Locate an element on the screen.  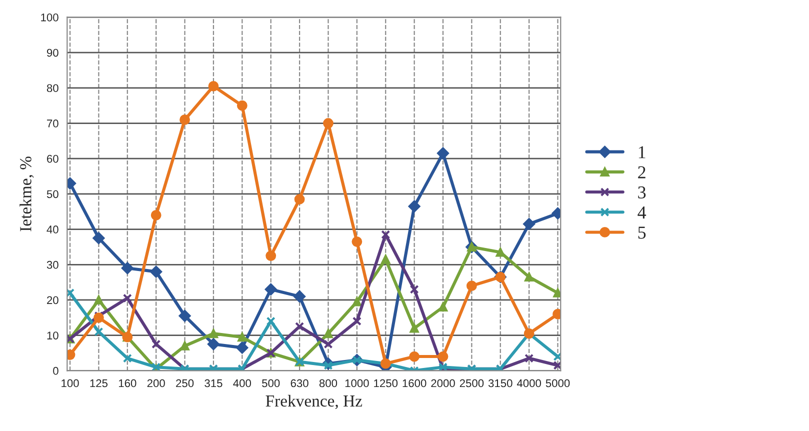
x-tick-label: 630 is located at coordinates (299, 383).